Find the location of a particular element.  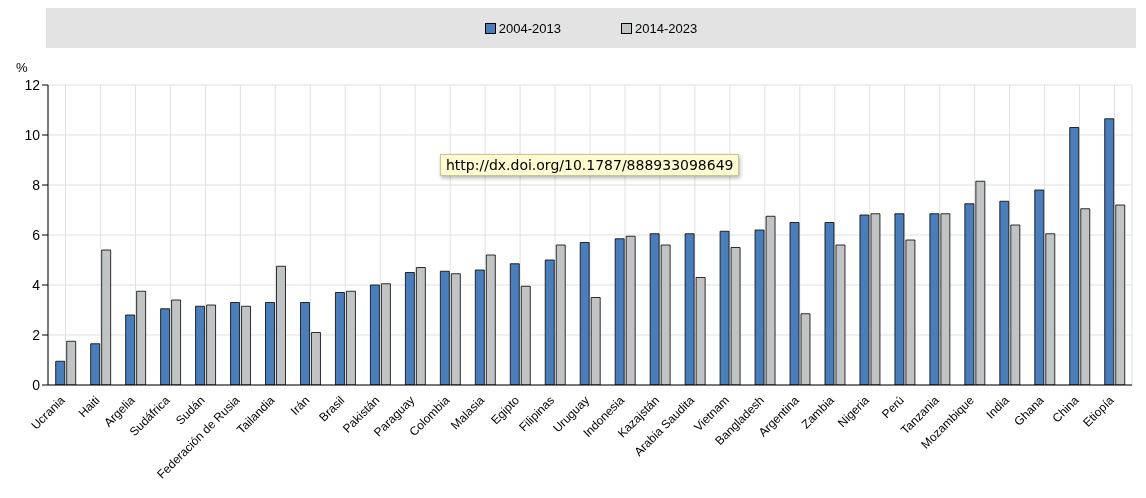

legend-label: 2004-2013 is located at coordinates (529, 28).